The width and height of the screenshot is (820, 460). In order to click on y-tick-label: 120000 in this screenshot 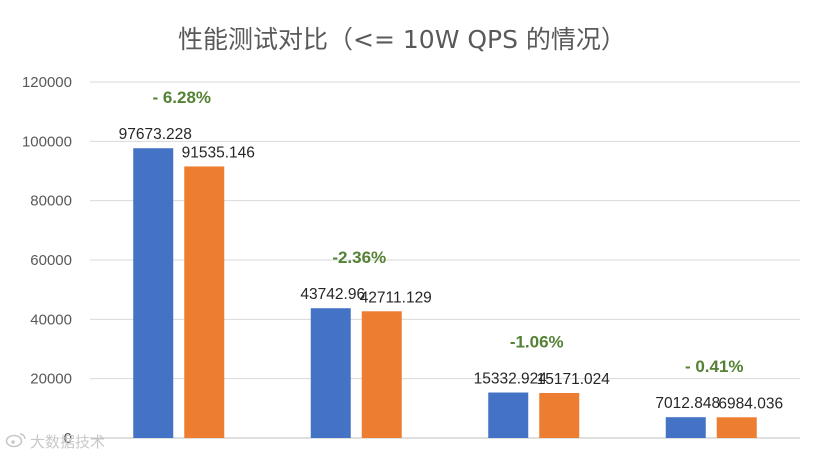, I will do `click(47, 82)`.